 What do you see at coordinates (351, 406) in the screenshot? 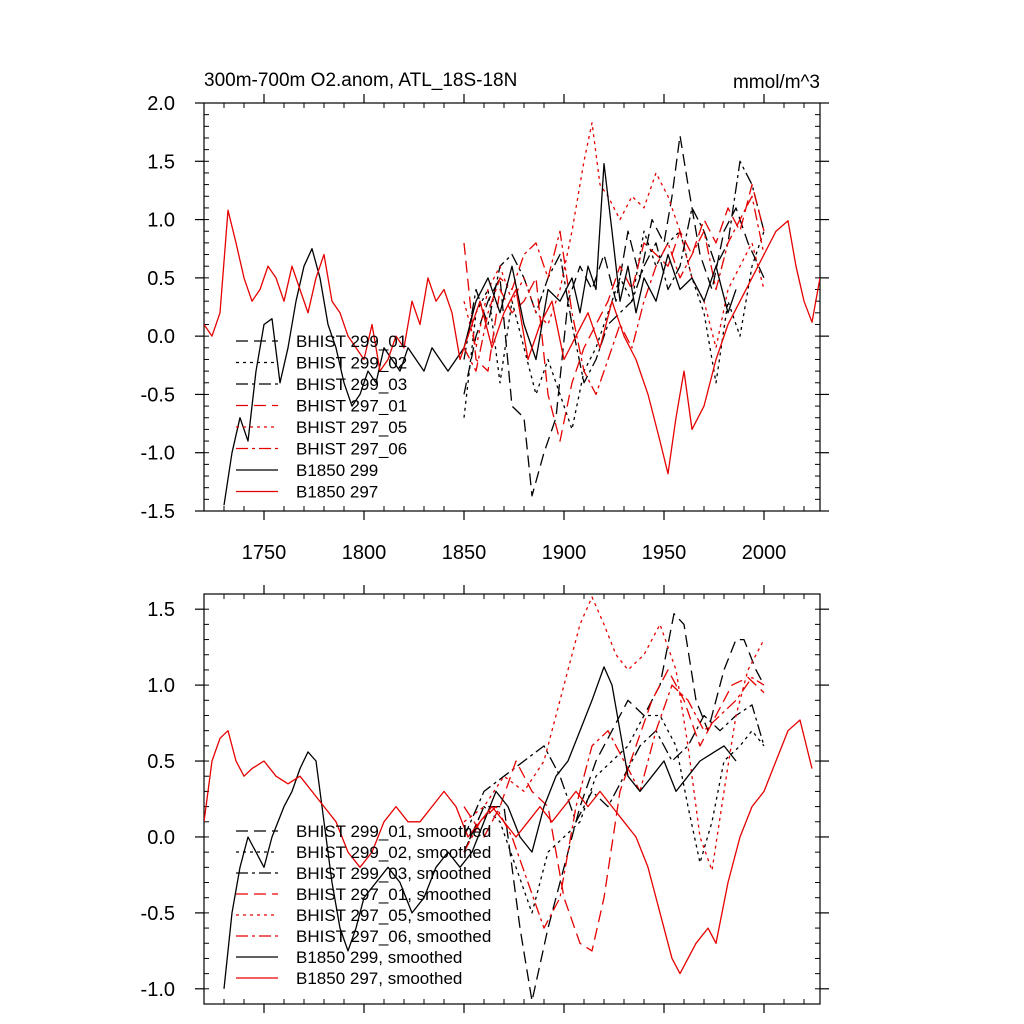
I see `legend-label: BHIST 297_01` at bounding box center [351, 406].